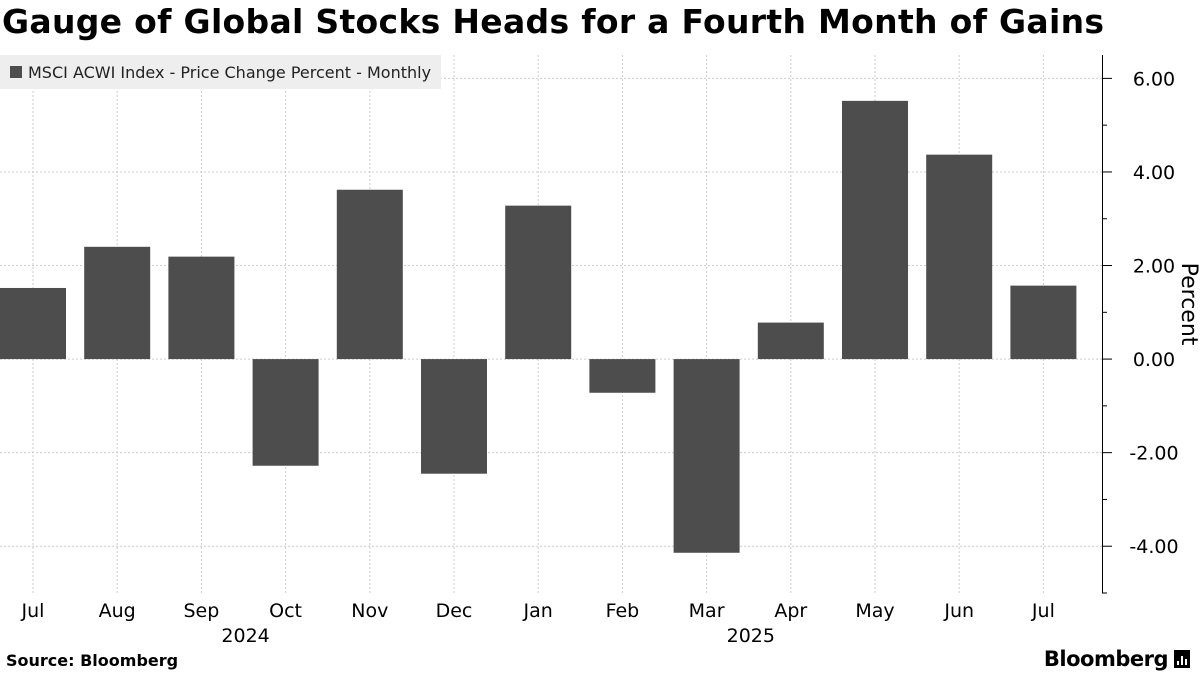 Image resolution: width=1200 pixels, height=675 pixels. What do you see at coordinates (245, 636) in the screenshot?
I see `x-year-label: 2024` at bounding box center [245, 636].